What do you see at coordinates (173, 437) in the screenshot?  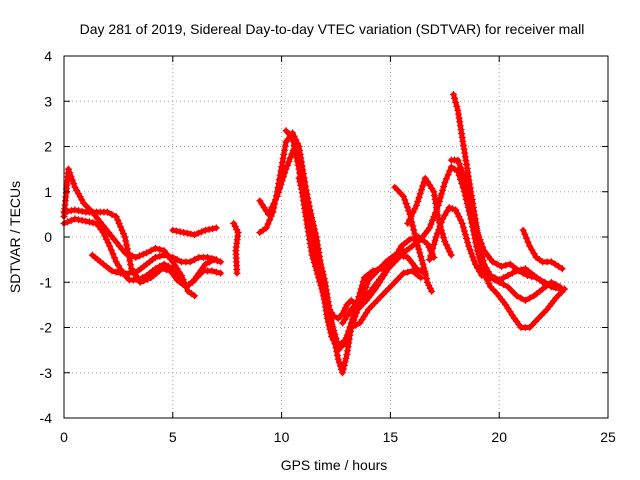 I see `x-tick-label: 5` at bounding box center [173, 437].